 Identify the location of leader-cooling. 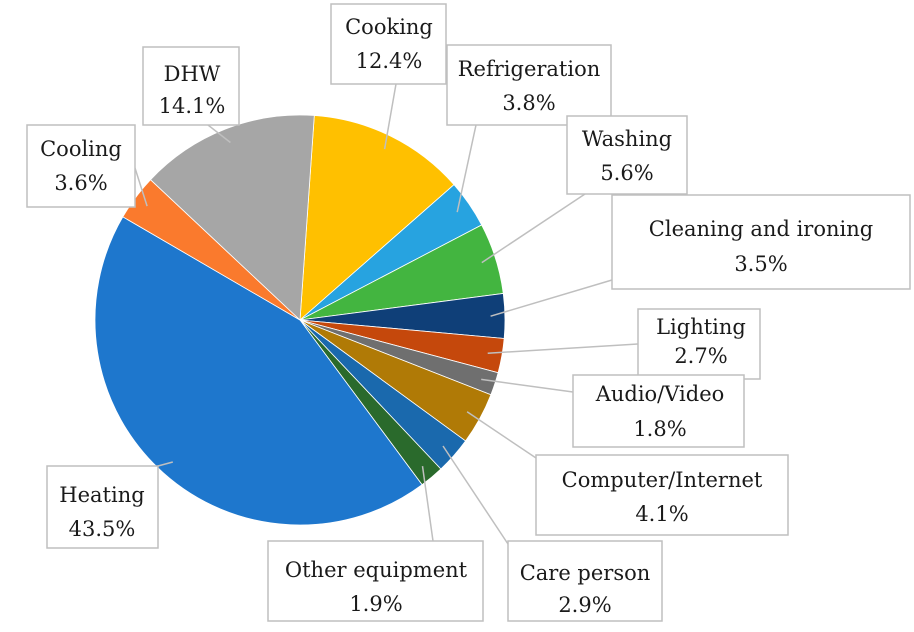
(141, 187).